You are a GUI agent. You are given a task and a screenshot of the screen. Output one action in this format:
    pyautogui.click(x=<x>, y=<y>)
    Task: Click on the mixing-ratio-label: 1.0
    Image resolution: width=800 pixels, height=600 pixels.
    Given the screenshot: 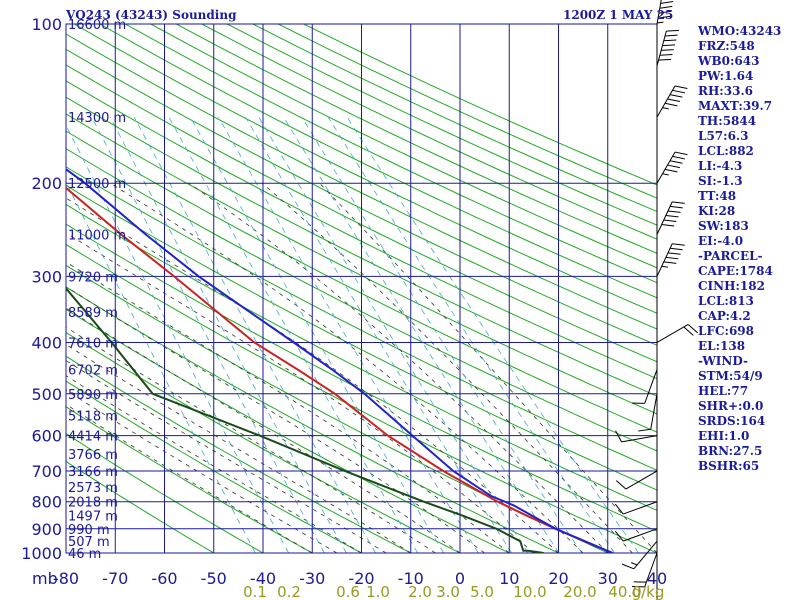 What is the action you would take?
    pyautogui.click(x=378, y=591)
    